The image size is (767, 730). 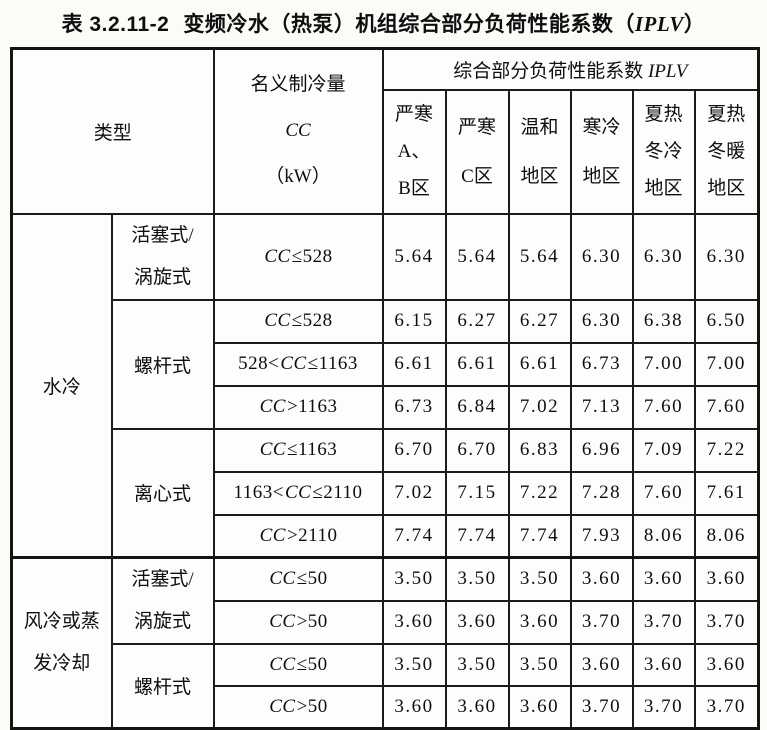 What do you see at coordinates (298, 364) in the screenshot?
I see `capacity-range-cell: 528<CC≤1163` at bounding box center [298, 364].